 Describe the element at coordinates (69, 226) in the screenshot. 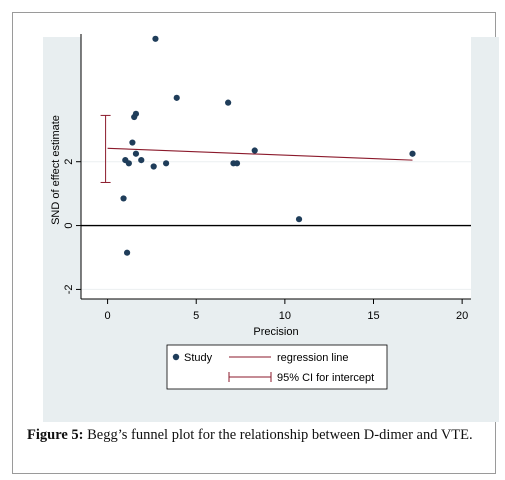

I see `y-tick-label: 0` at that location.